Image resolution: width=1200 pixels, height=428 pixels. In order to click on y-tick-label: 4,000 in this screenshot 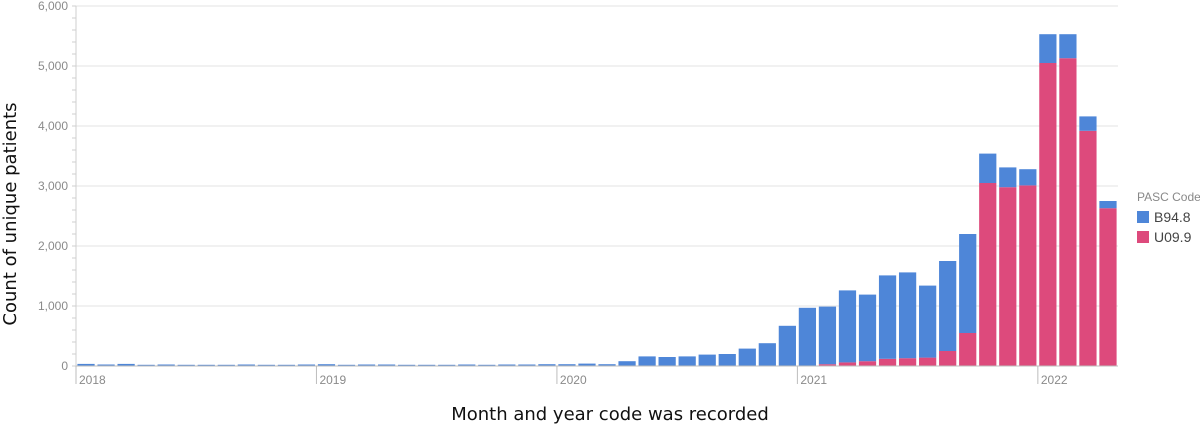, I will do `click(53, 126)`.